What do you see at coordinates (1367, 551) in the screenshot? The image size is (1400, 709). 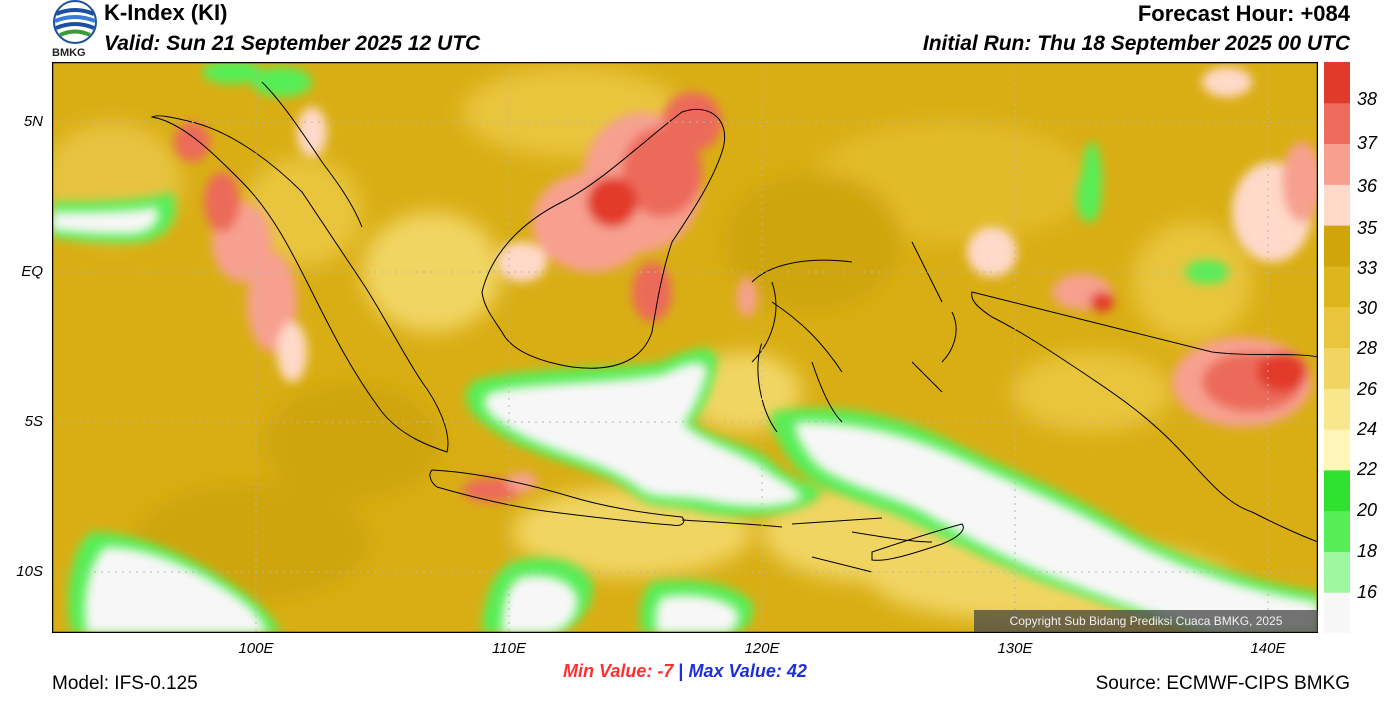 I see `colorbar-label-18: 18` at bounding box center [1367, 551].